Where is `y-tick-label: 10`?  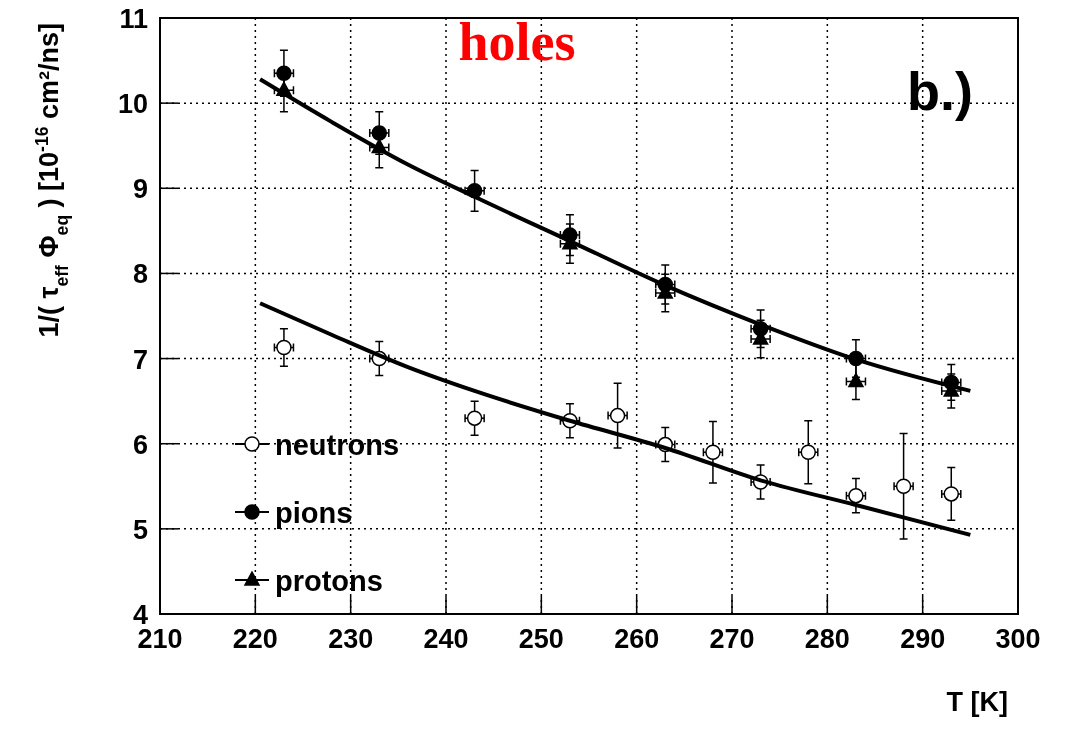
y-tick-label: 10 is located at coordinates (132, 104).